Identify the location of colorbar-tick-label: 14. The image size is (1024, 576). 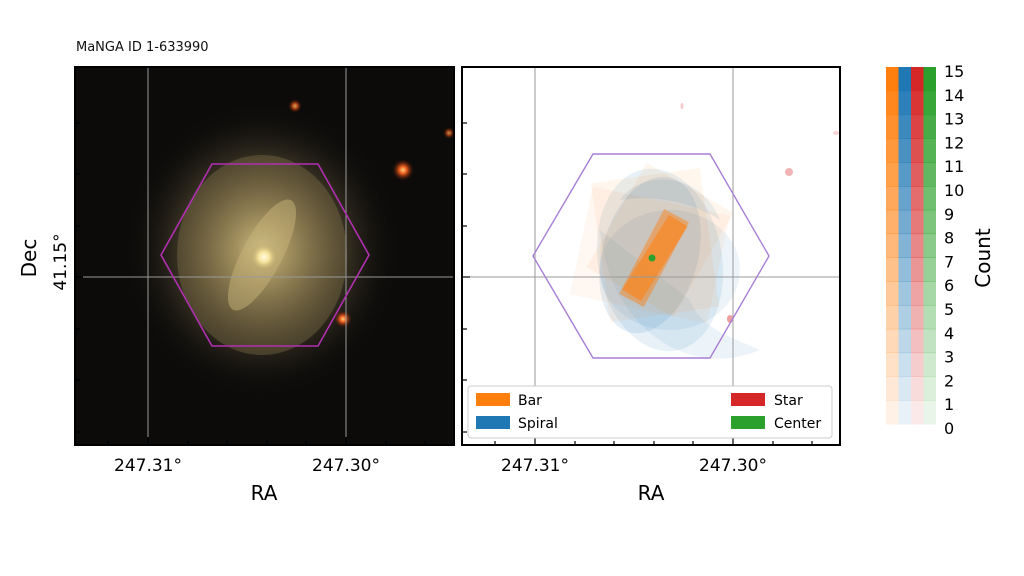
(954, 95).